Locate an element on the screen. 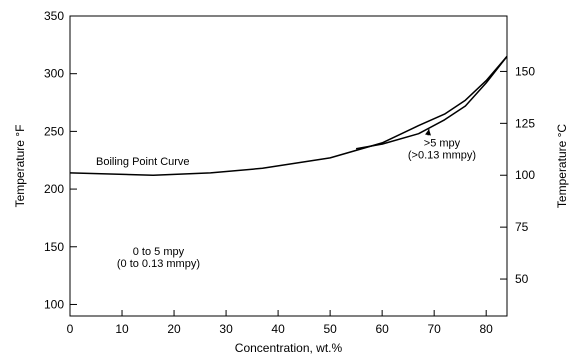 Image resolution: width=574 pixels, height=358 pixels. x-axis-ticks: 0 10 20 30 40 50 60 70 80 is located at coordinates (280, 323).